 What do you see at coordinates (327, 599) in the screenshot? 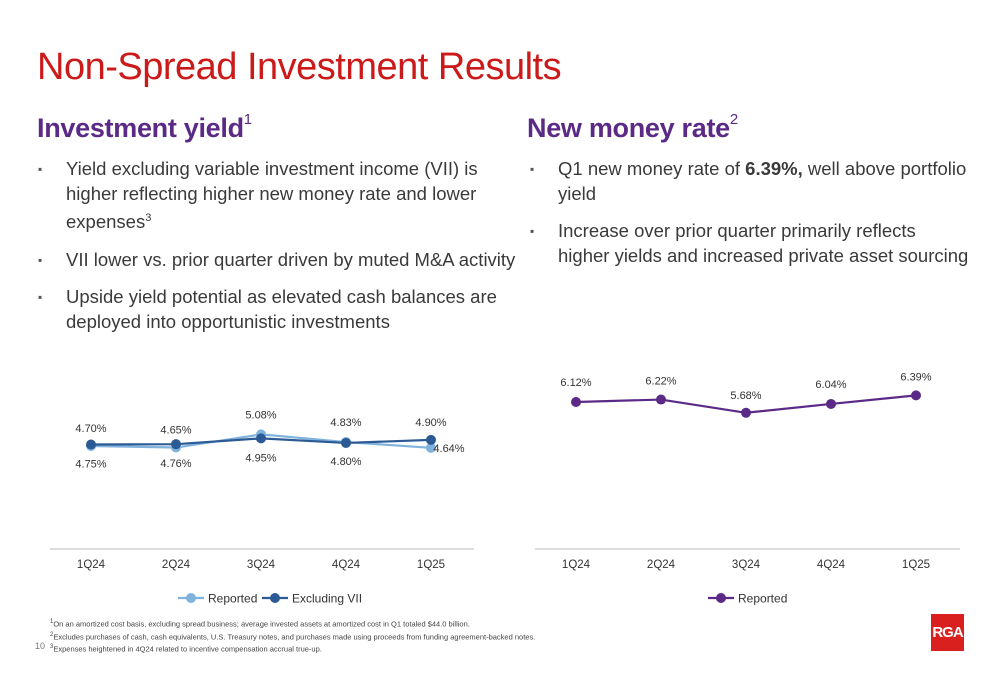
I see `legend-label-1: Excluding VII` at bounding box center [327, 599].